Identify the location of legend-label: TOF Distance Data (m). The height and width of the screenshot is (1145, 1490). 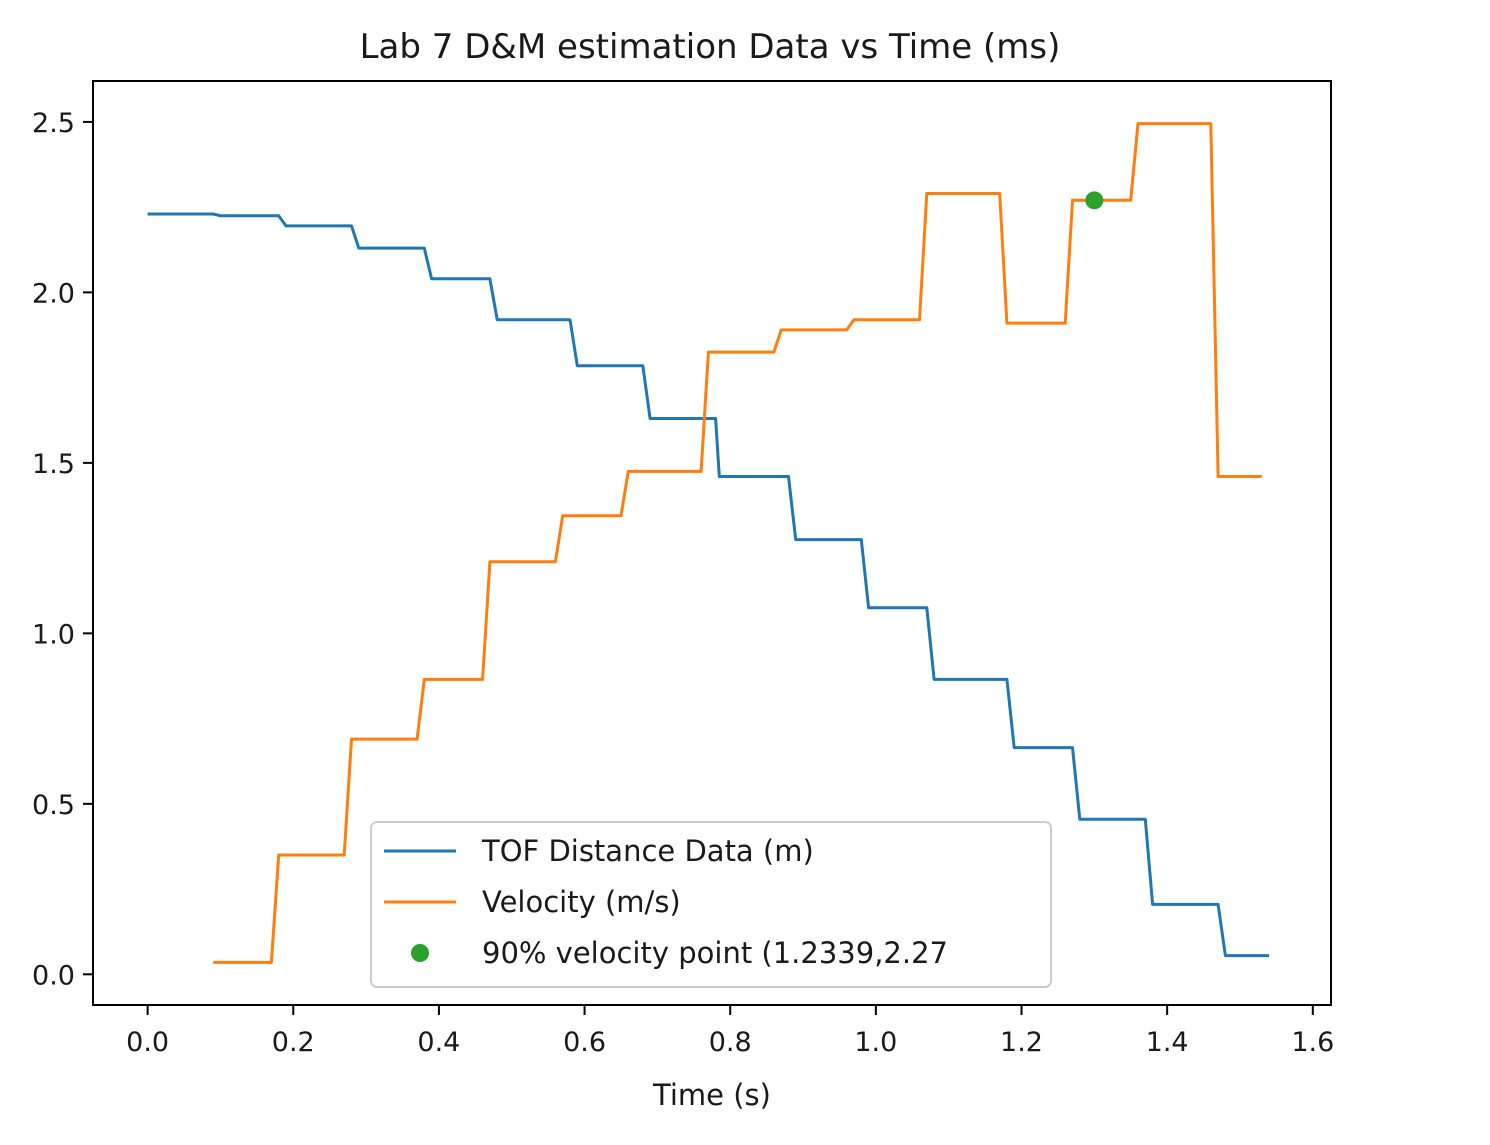
(647, 851).